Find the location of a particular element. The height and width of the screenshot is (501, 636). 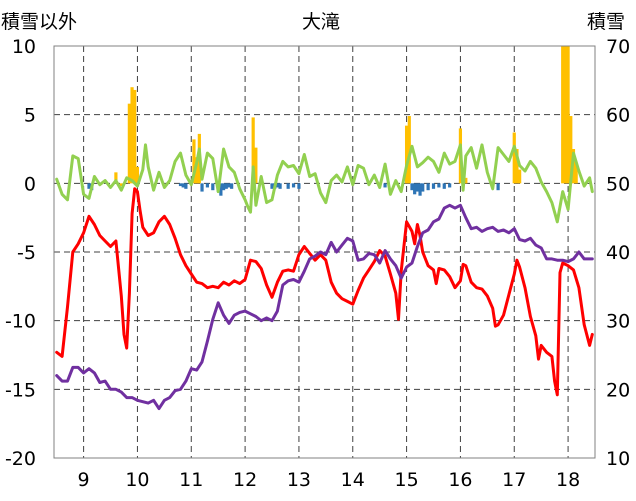

left-axis-label: 積雪以外 is located at coordinates (39, 22).